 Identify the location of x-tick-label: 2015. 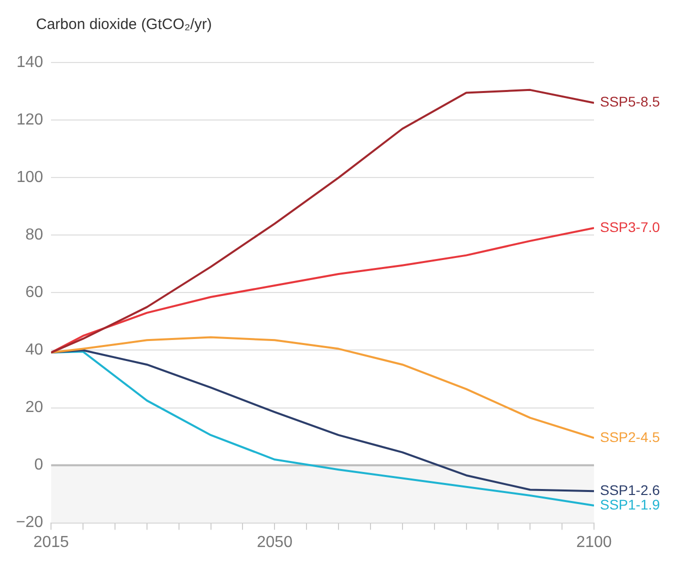
(51, 542).